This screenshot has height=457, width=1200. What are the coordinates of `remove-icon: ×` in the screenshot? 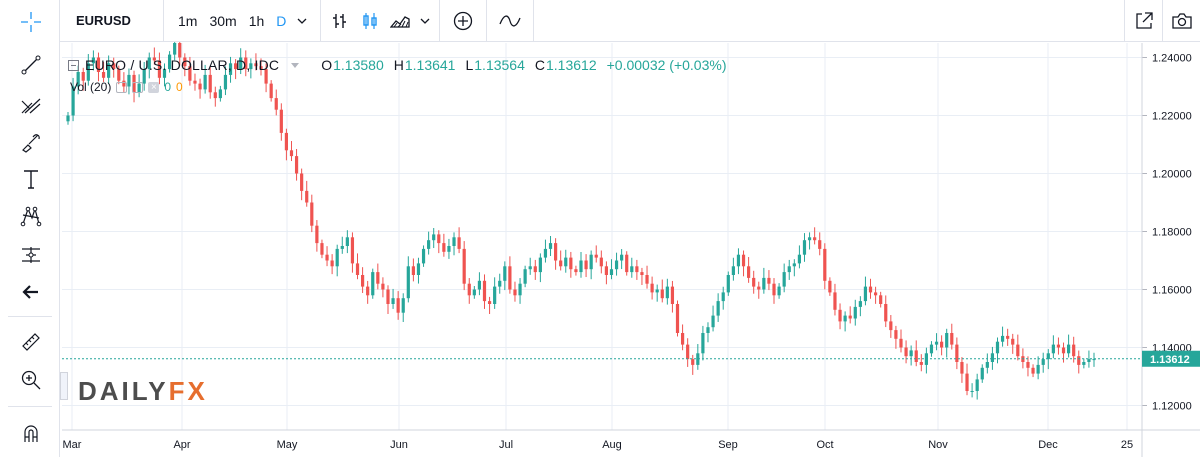 It's located at (154, 87).